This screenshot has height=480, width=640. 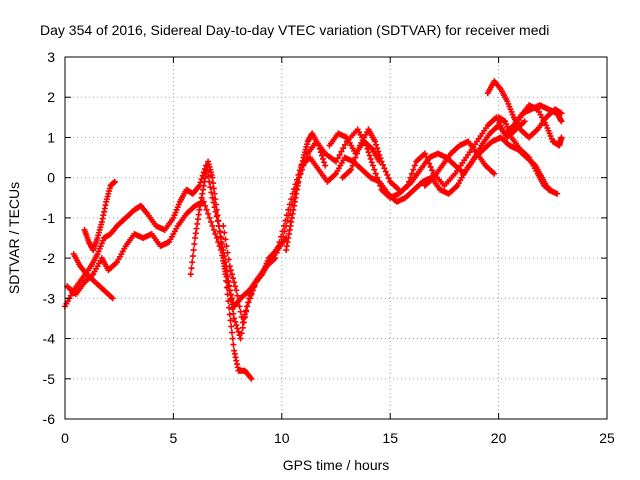 What do you see at coordinates (65, 438) in the screenshot?
I see `x-tick-label: 0` at bounding box center [65, 438].